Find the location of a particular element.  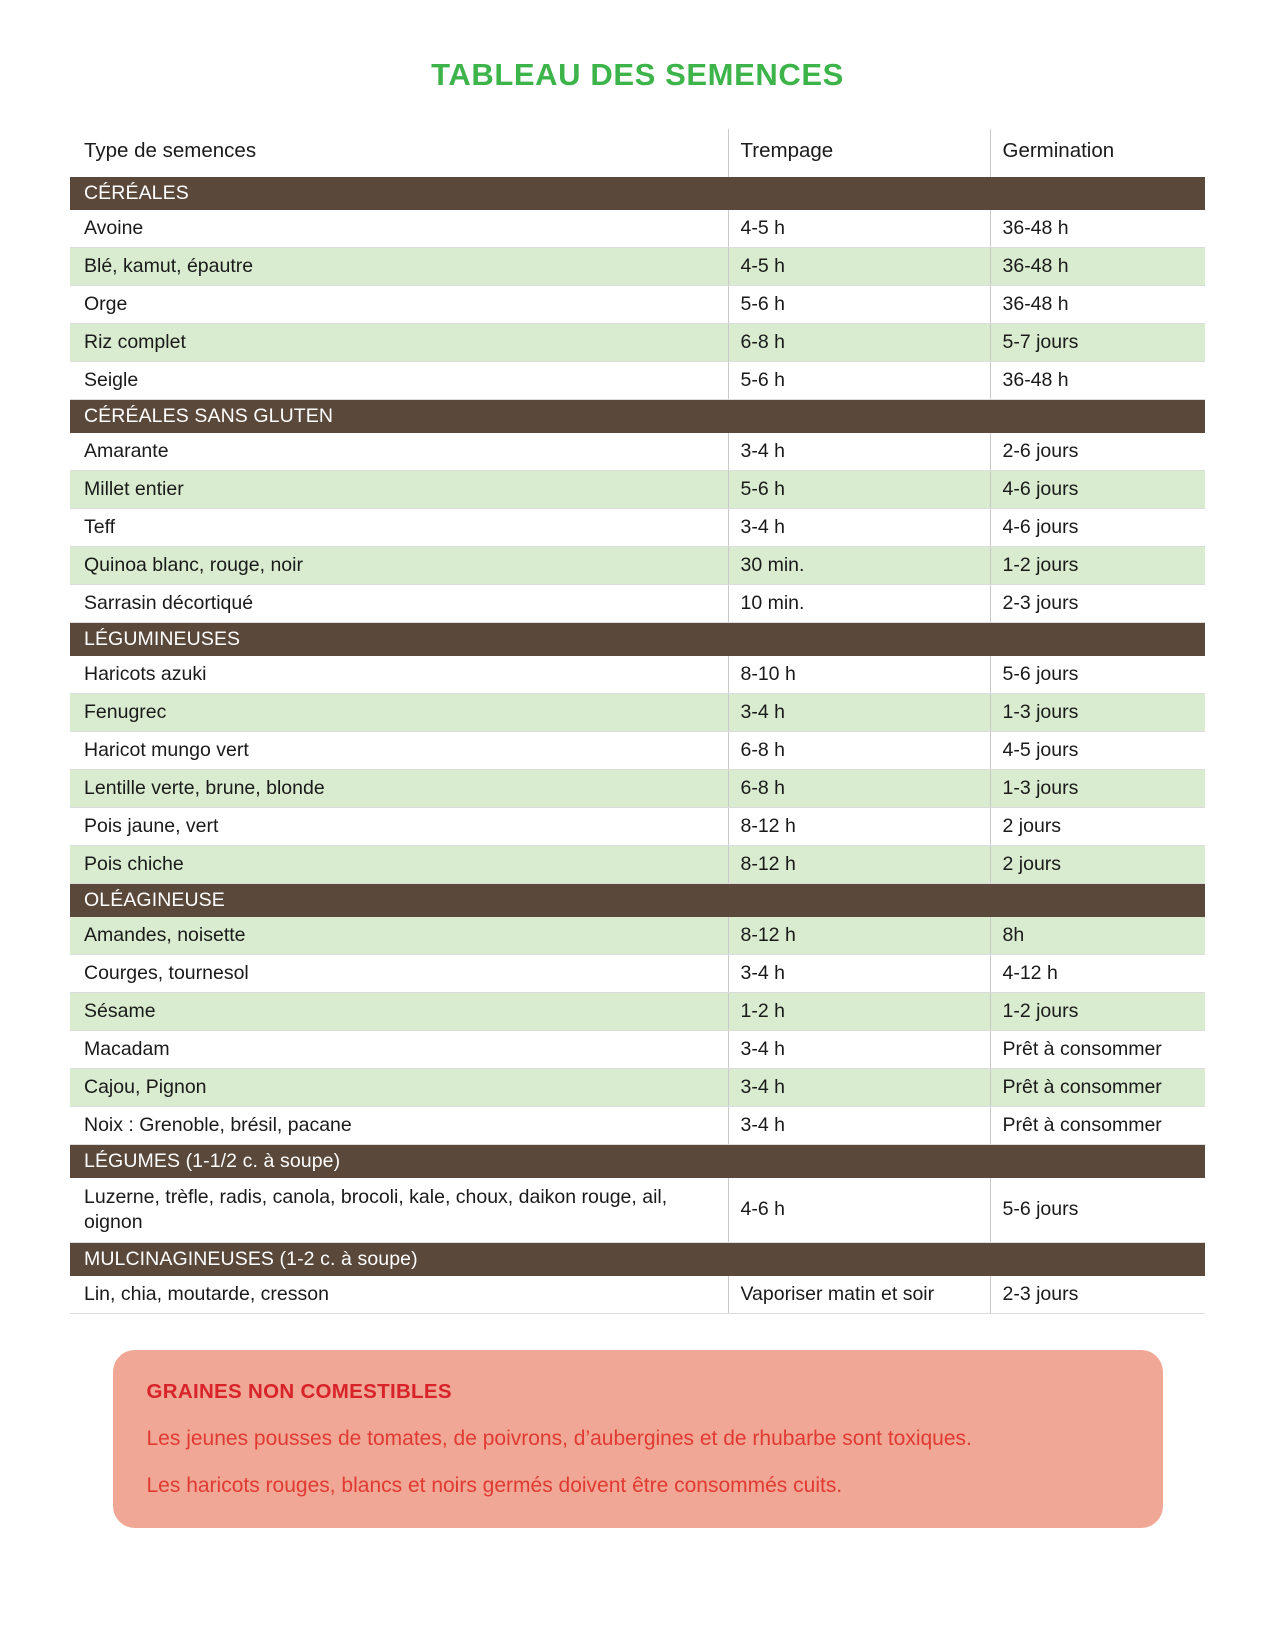

table-row: Amandes, noisette 8-12 h 8h is located at coordinates (637, 936).